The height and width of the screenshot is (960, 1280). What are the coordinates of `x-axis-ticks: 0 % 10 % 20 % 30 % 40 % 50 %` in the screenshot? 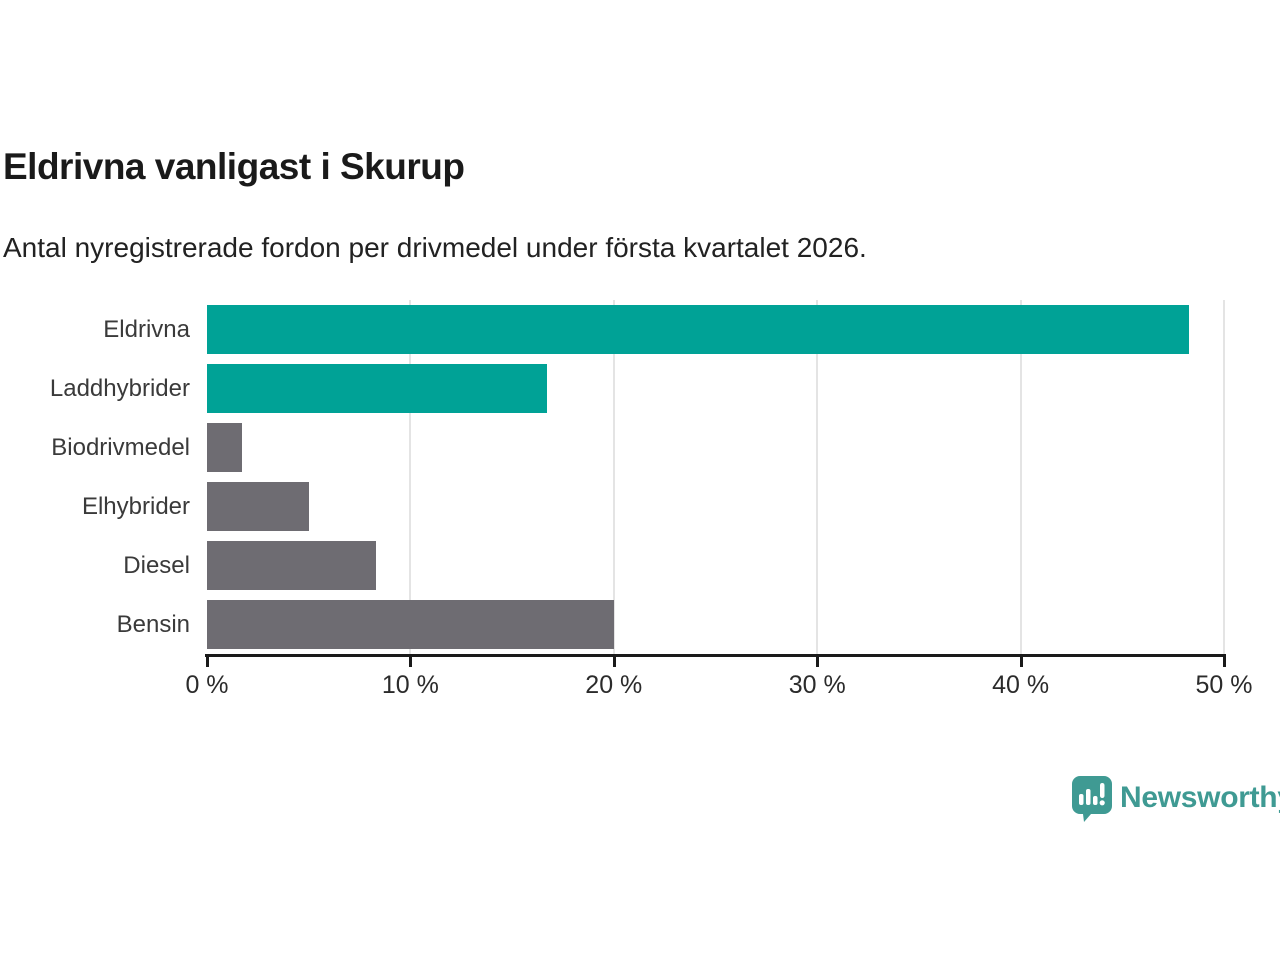 It's located at (718, 682).